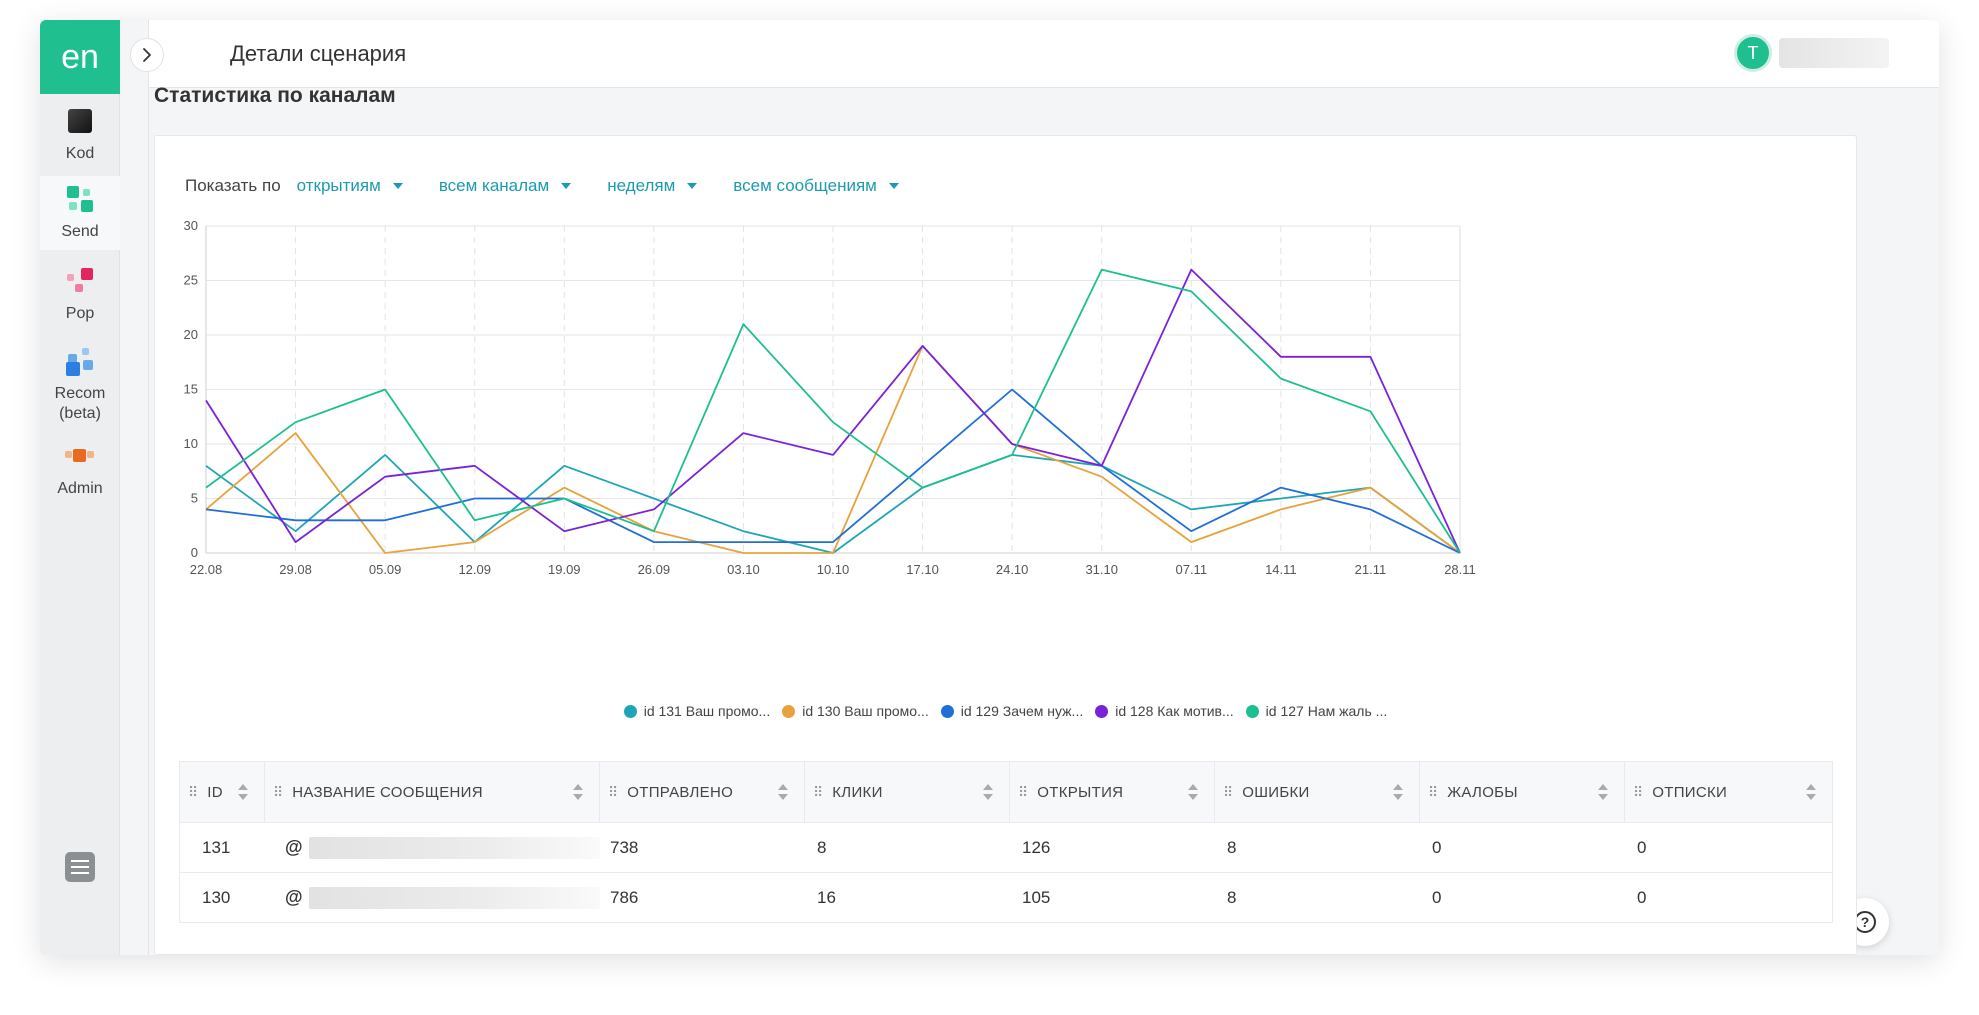  What do you see at coordinates (1006, 848) in the screenshot?
I see `table-row: 131 @ 738 8 126 8 0 0` at bounding box center [1006, 848].